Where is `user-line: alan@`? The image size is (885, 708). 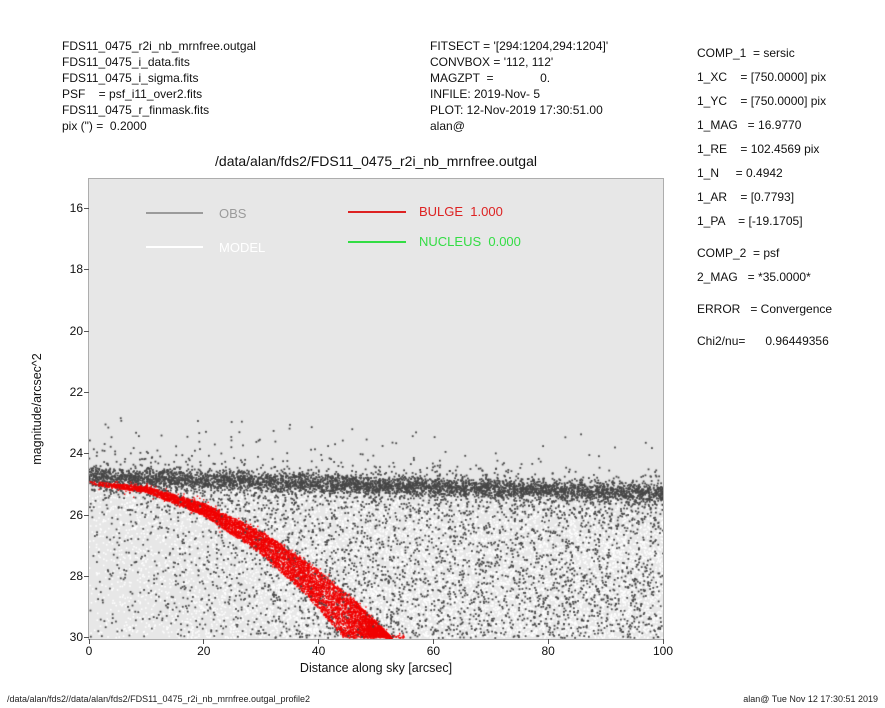 user-line: alan@ is located at coordinates (447, 126).